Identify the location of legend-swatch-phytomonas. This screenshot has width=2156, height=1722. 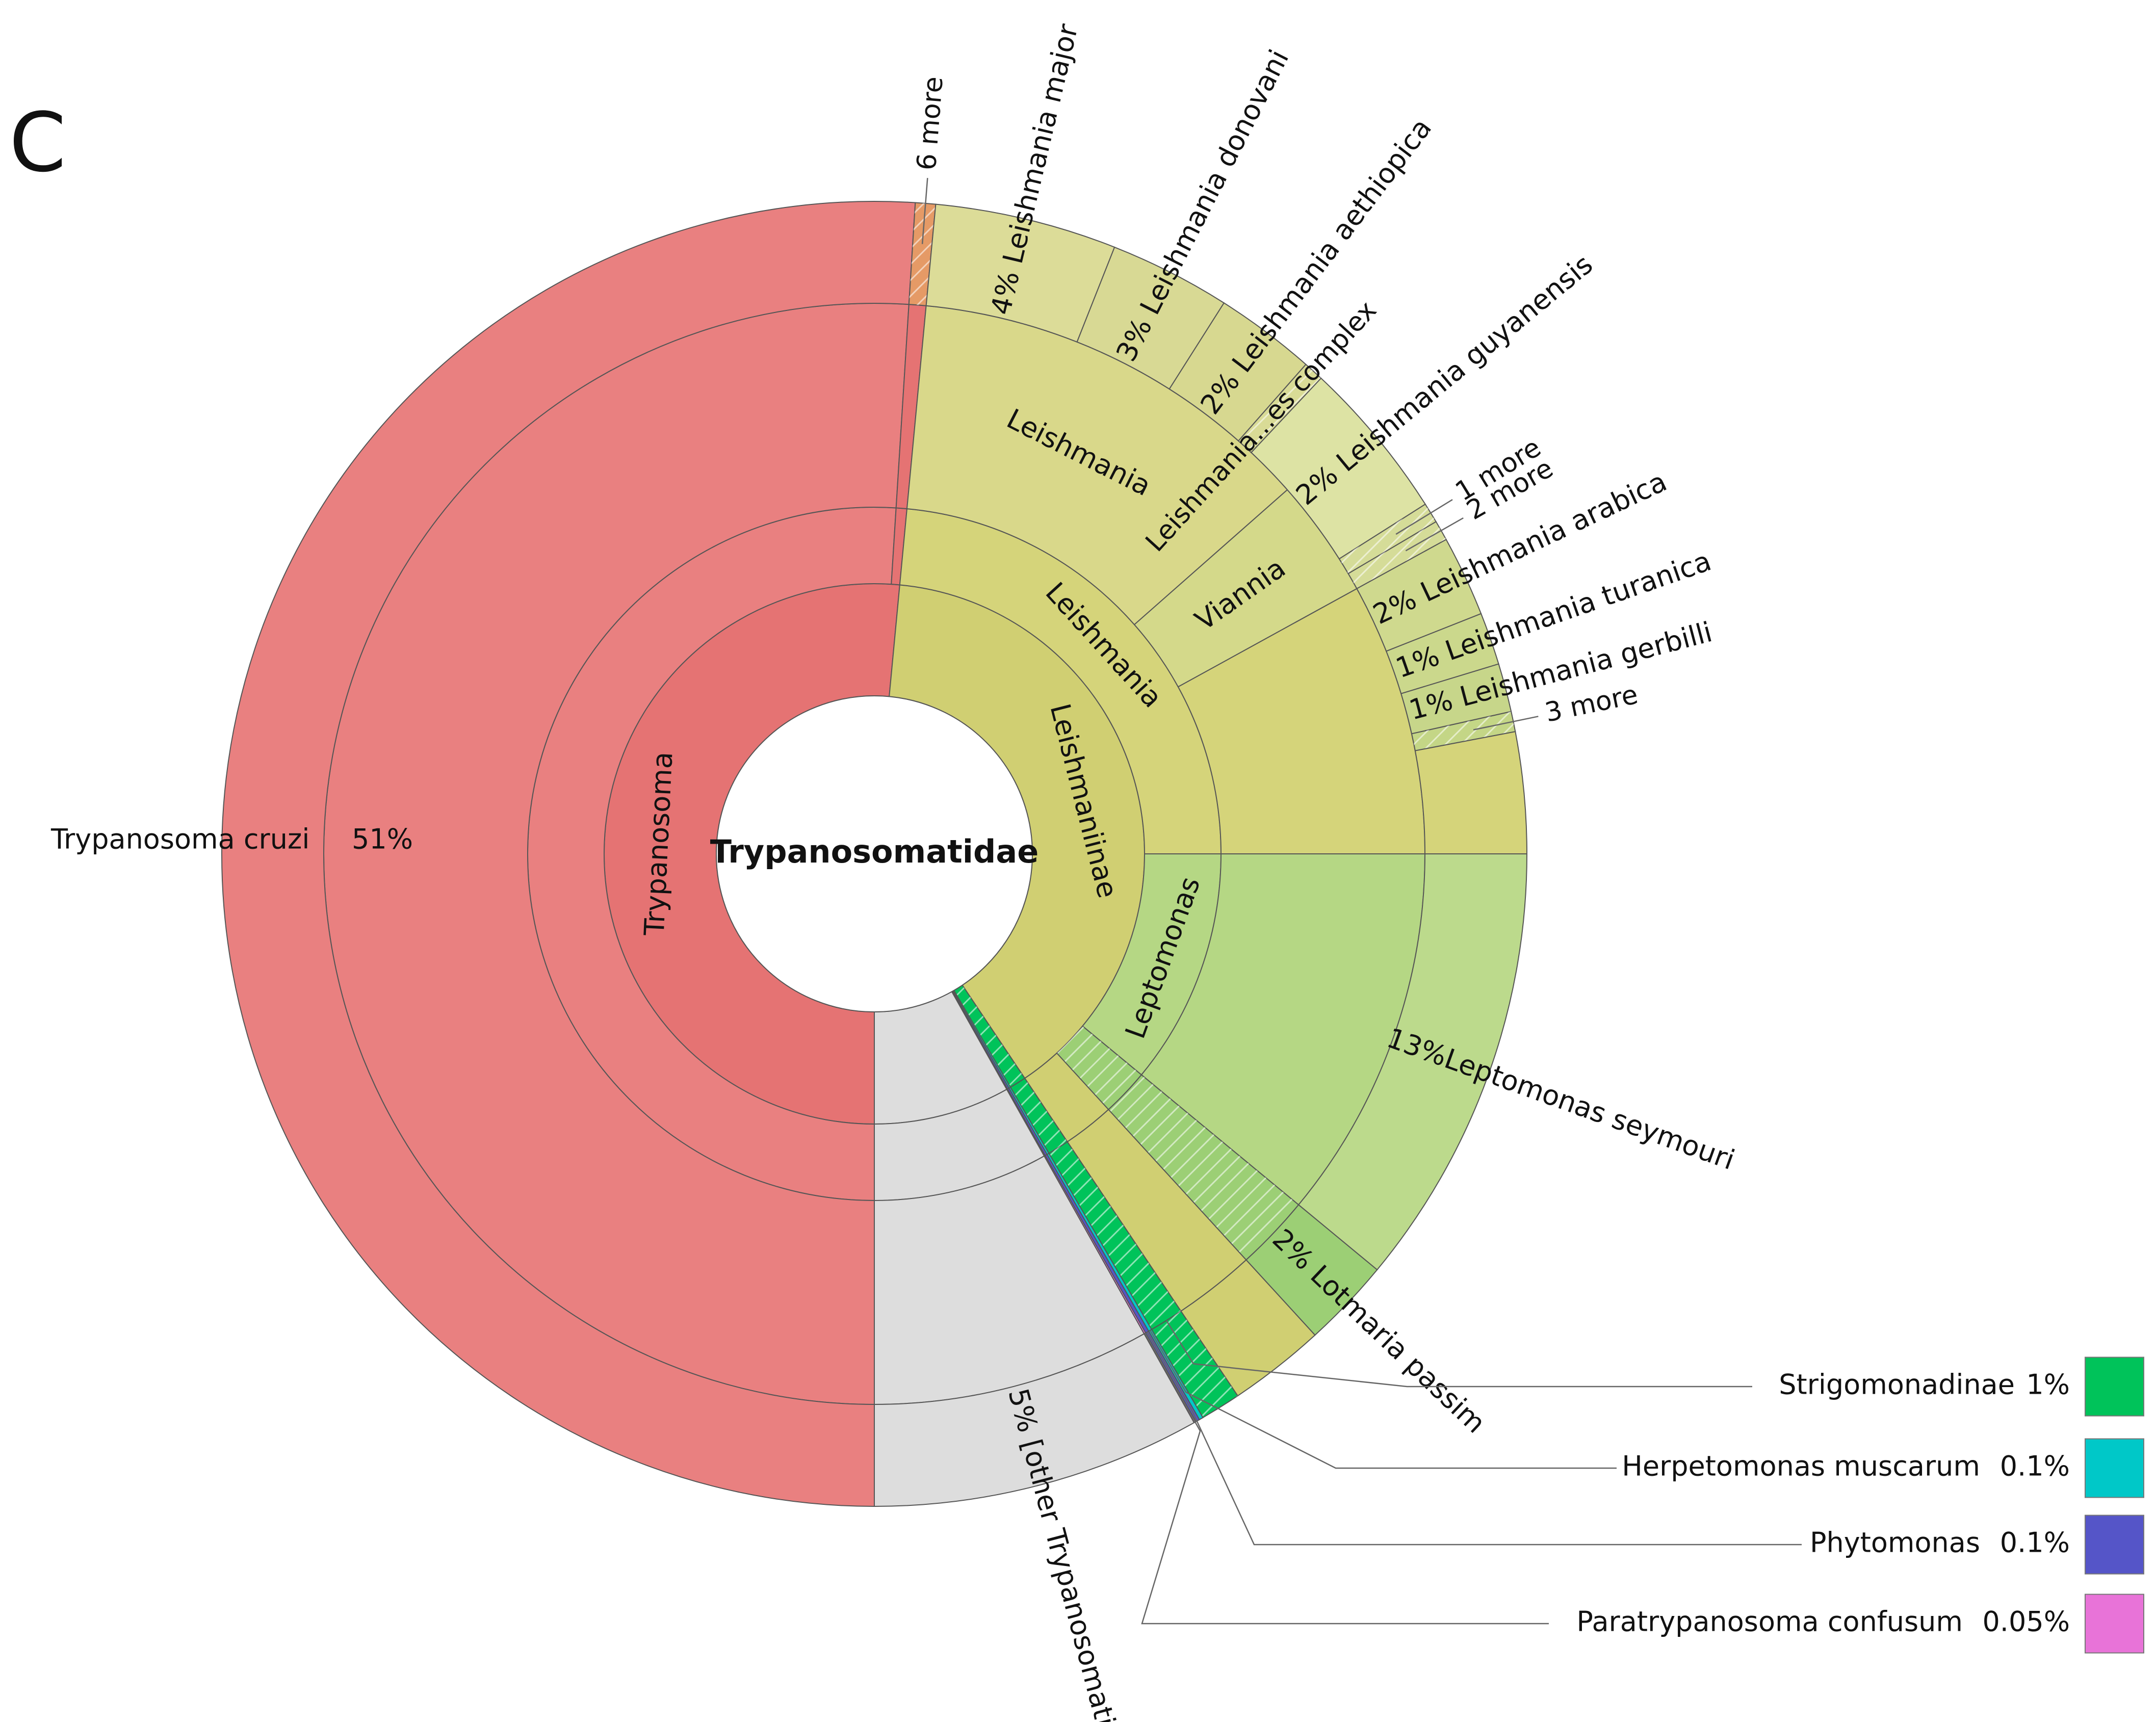
(2114, 1545).